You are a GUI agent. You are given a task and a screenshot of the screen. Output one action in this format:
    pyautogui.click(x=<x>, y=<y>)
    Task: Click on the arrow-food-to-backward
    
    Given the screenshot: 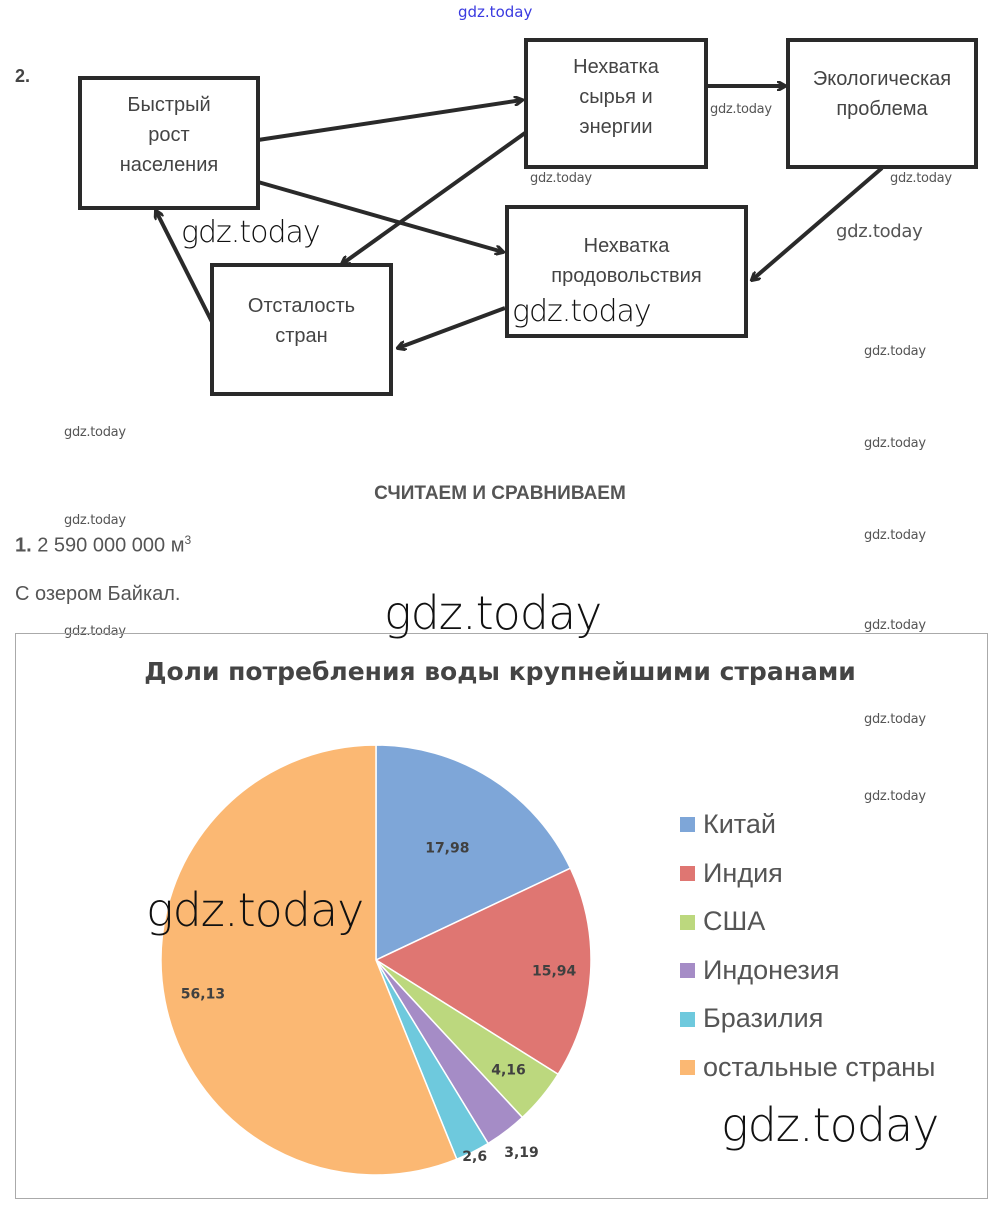 What is the action you would take?
    pyautogui.click(x=452, y=327)
    